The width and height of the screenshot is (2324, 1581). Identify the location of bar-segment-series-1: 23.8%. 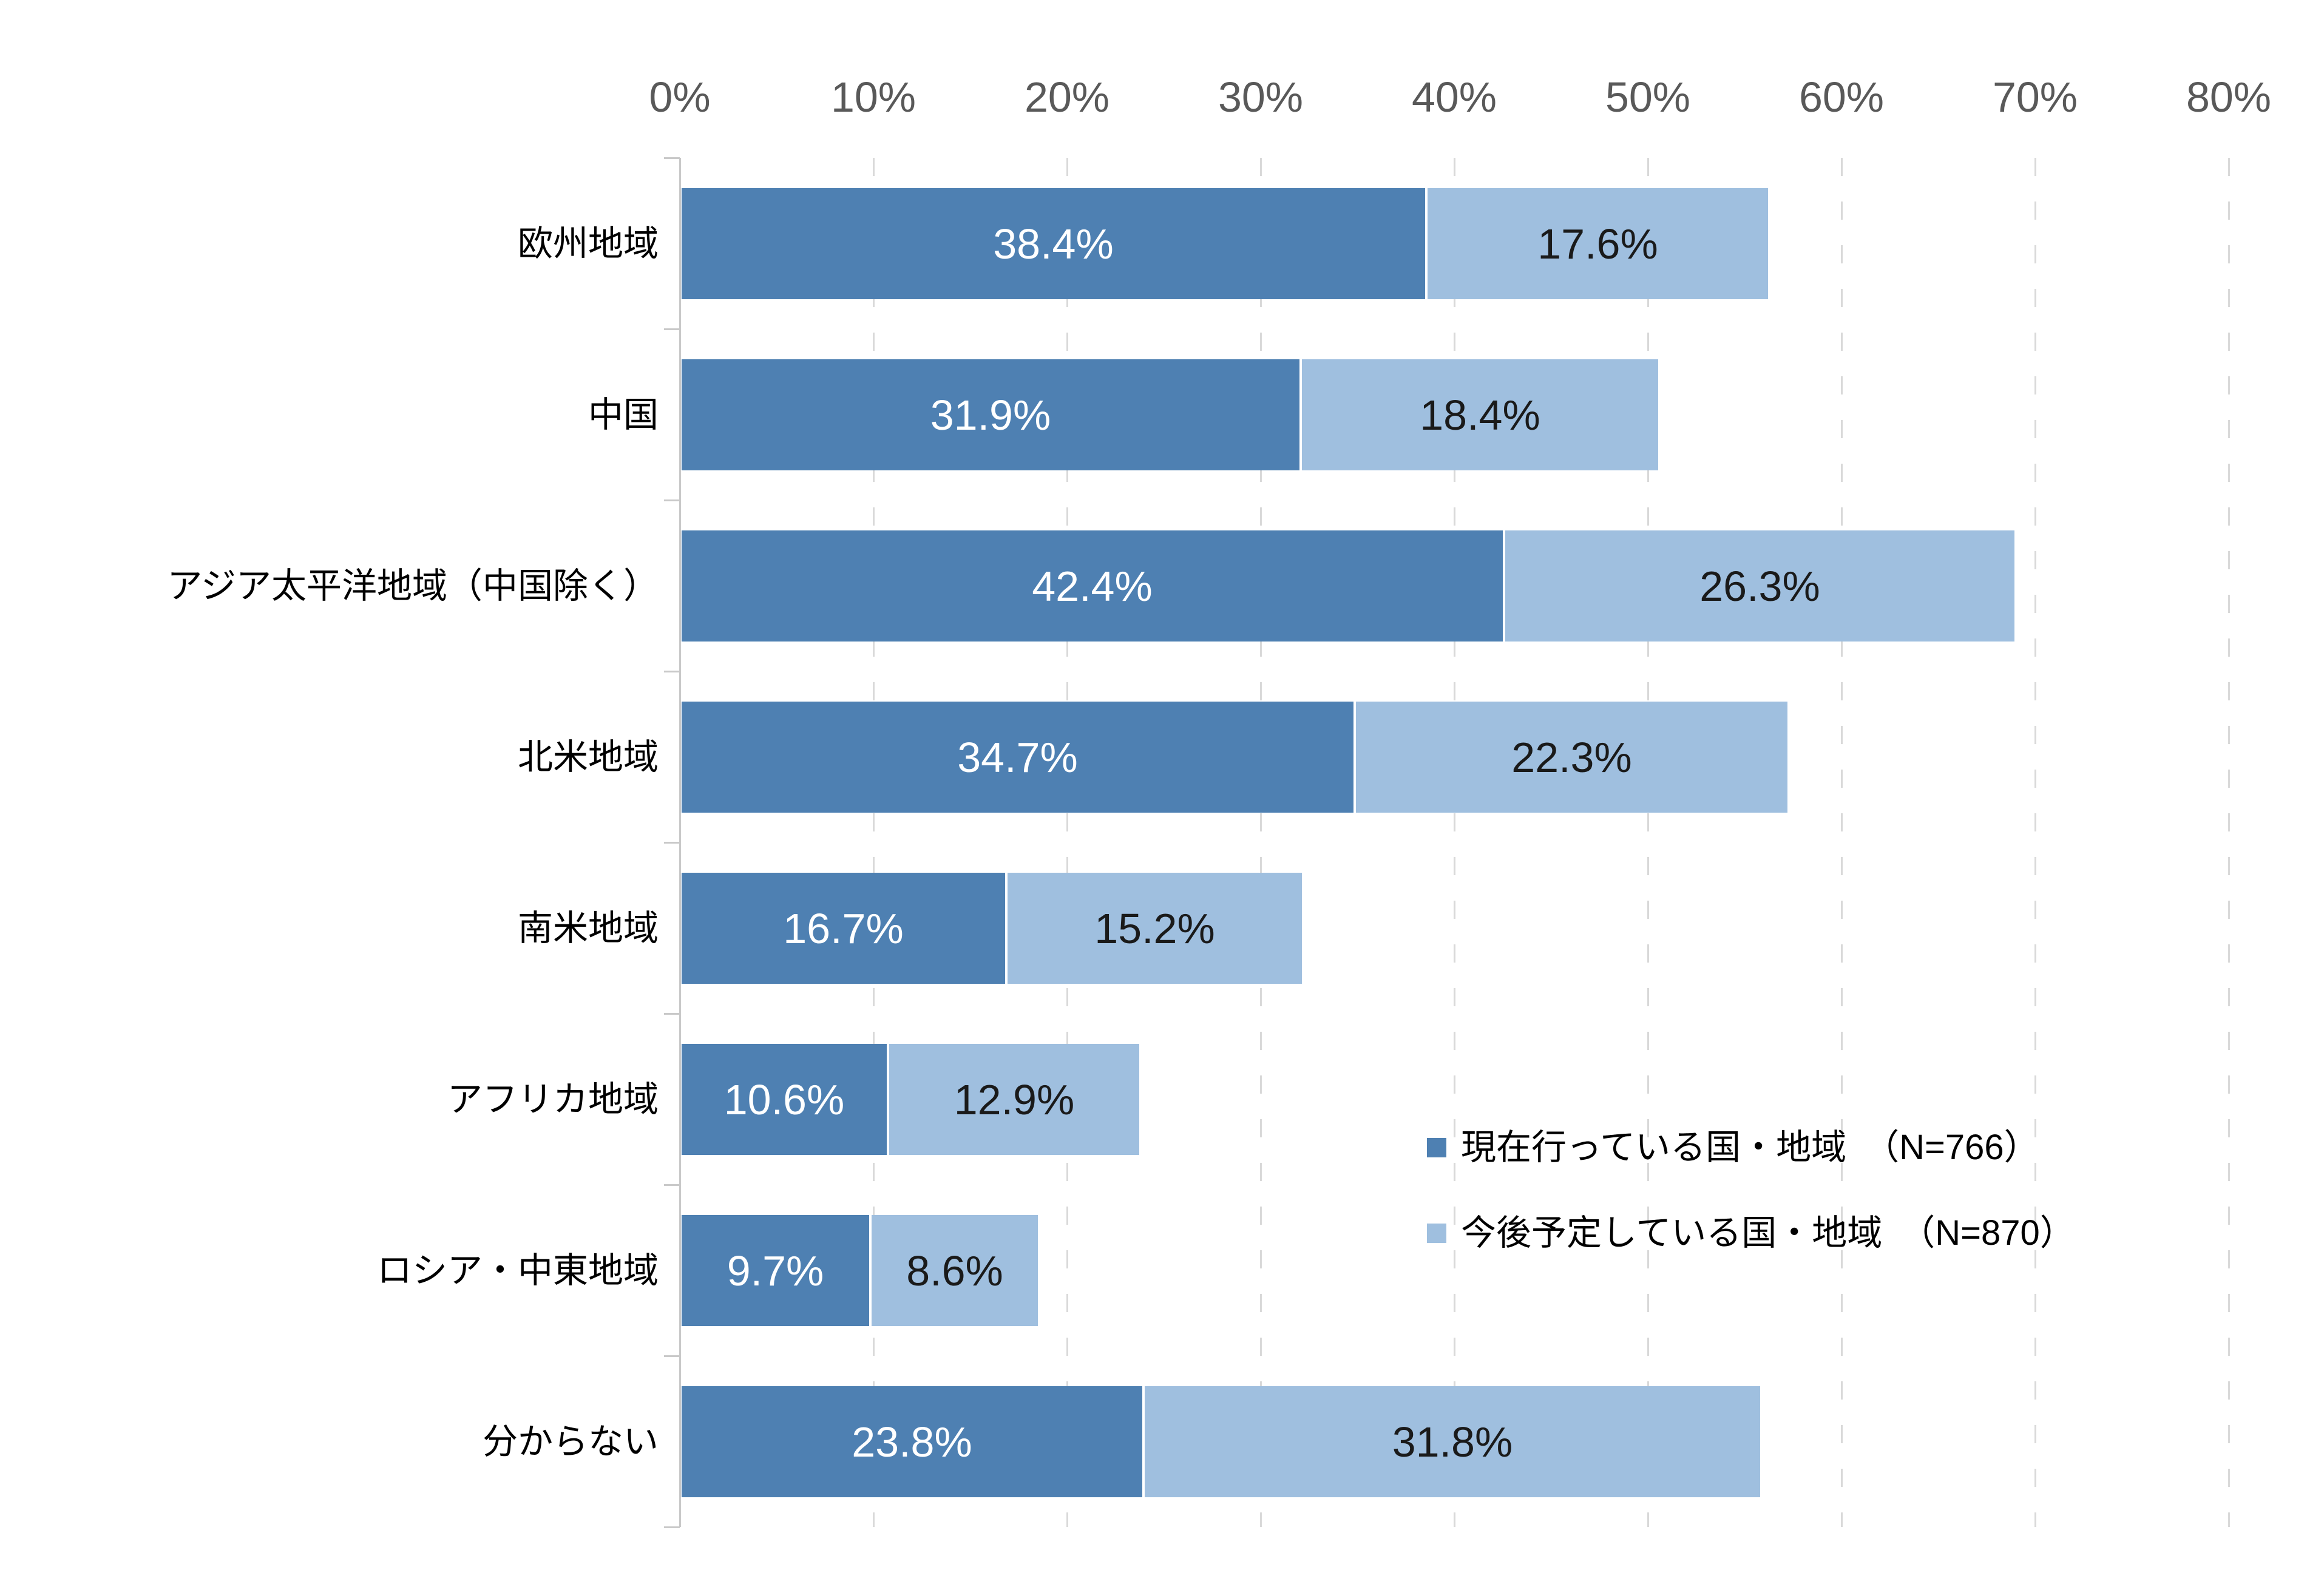
(912, 1441).